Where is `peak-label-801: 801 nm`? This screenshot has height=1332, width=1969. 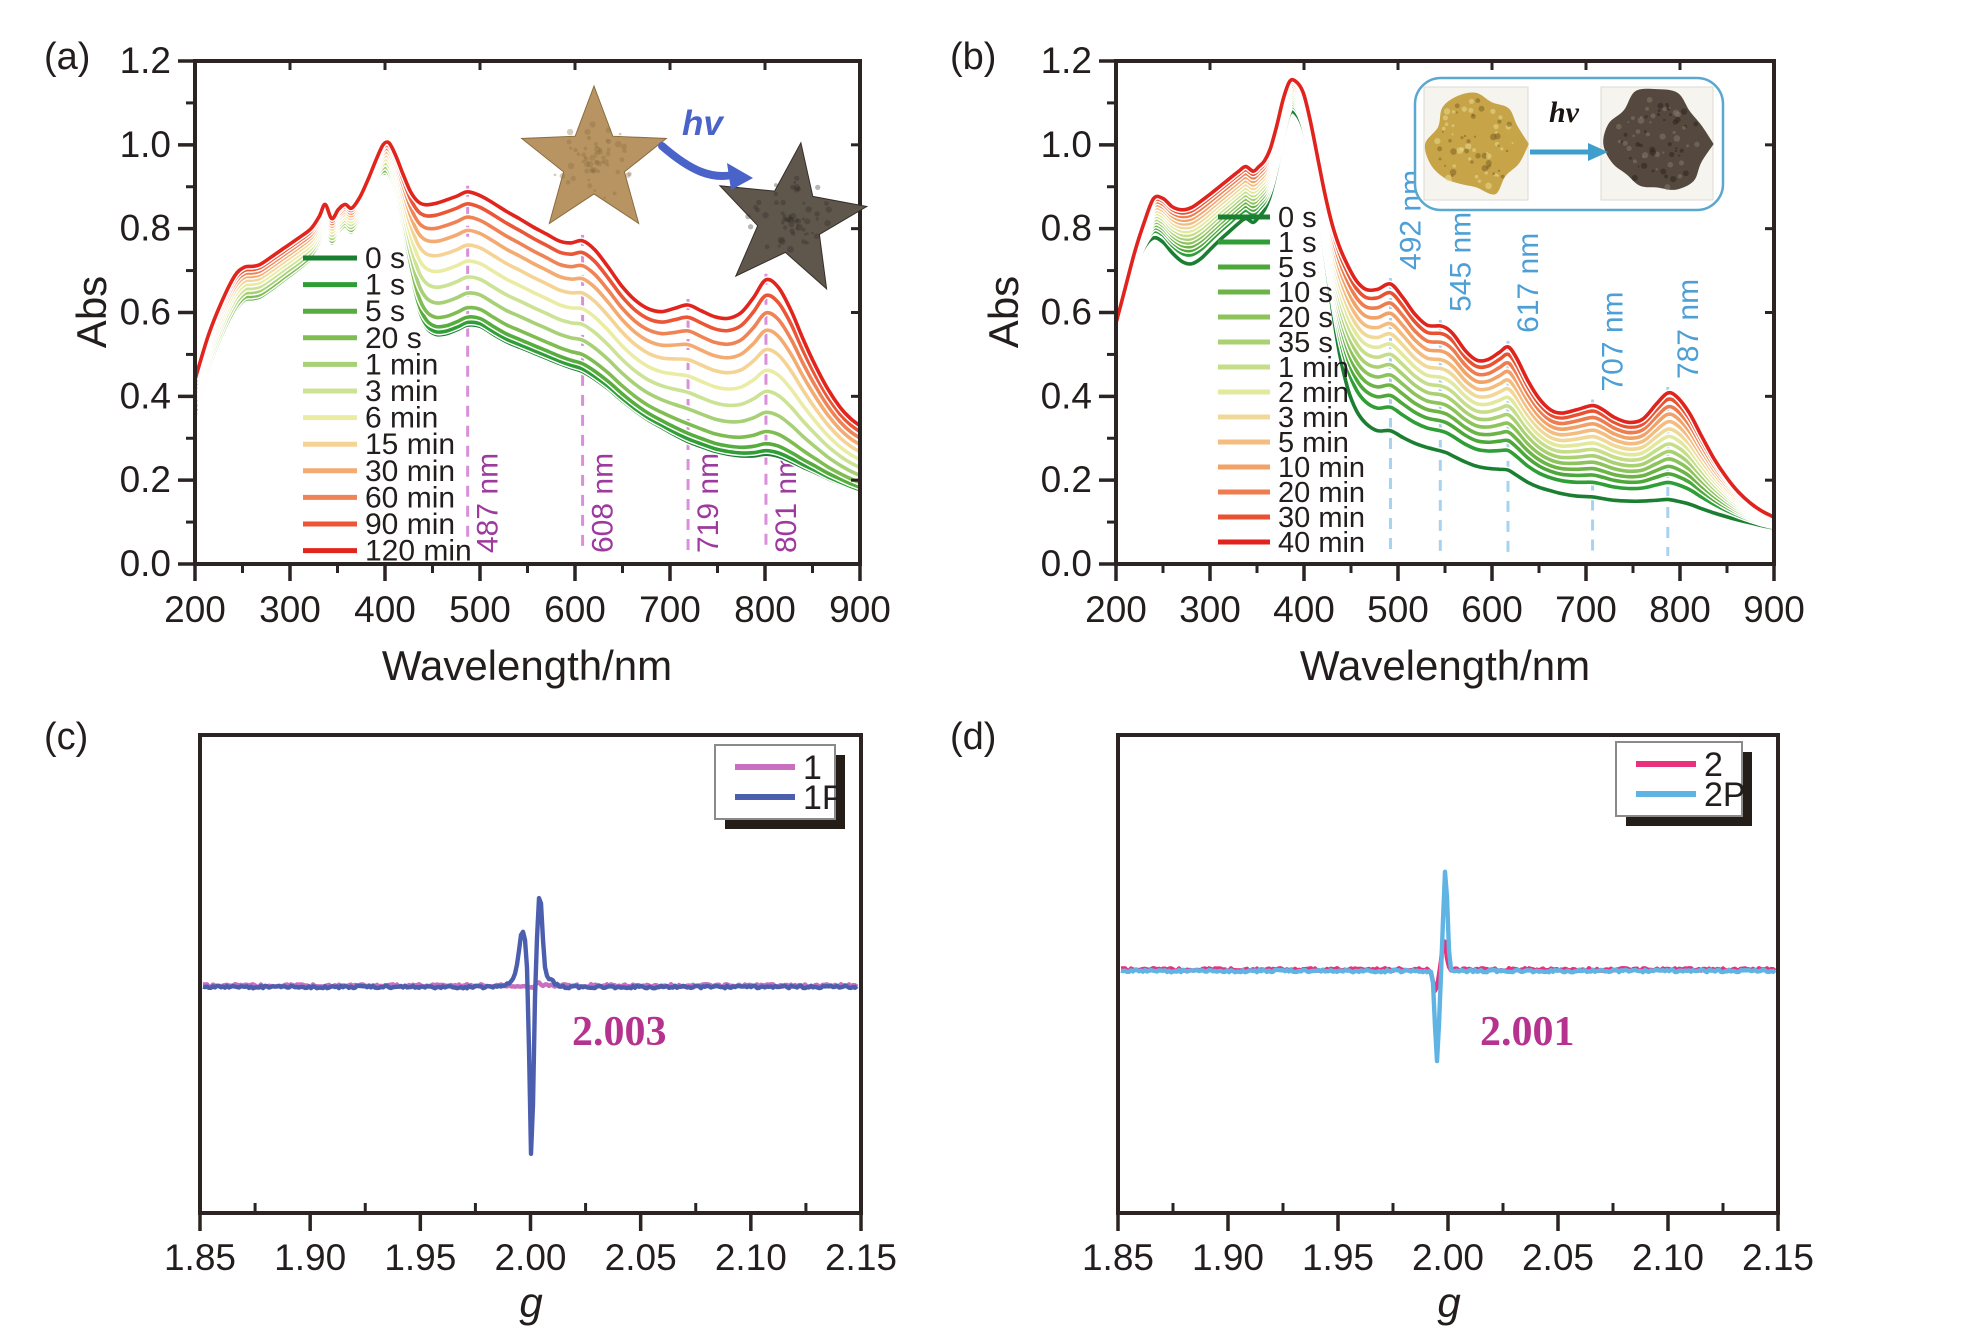 peak-label-801: 801 nm is located at coordinates (786, 503).